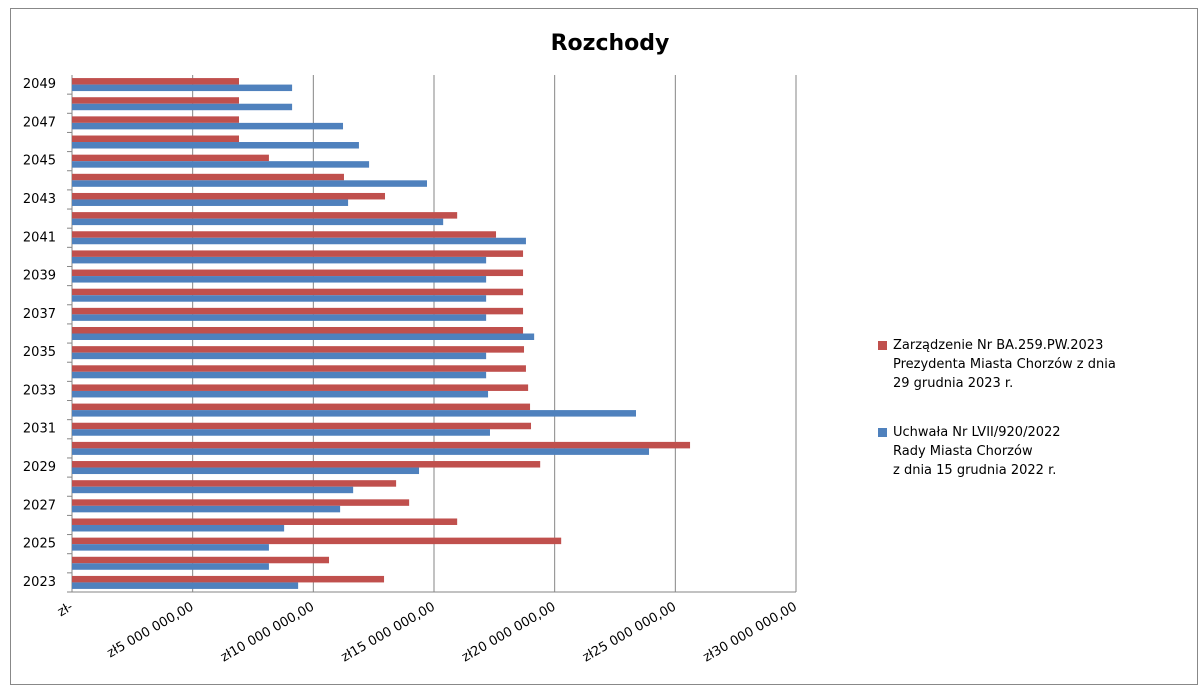 The image size is (1198, 685). What do you see at coordinates (39, 429) in the screenshot?
I see `y-tick-label: 2031` at bounding box center [39, 429].